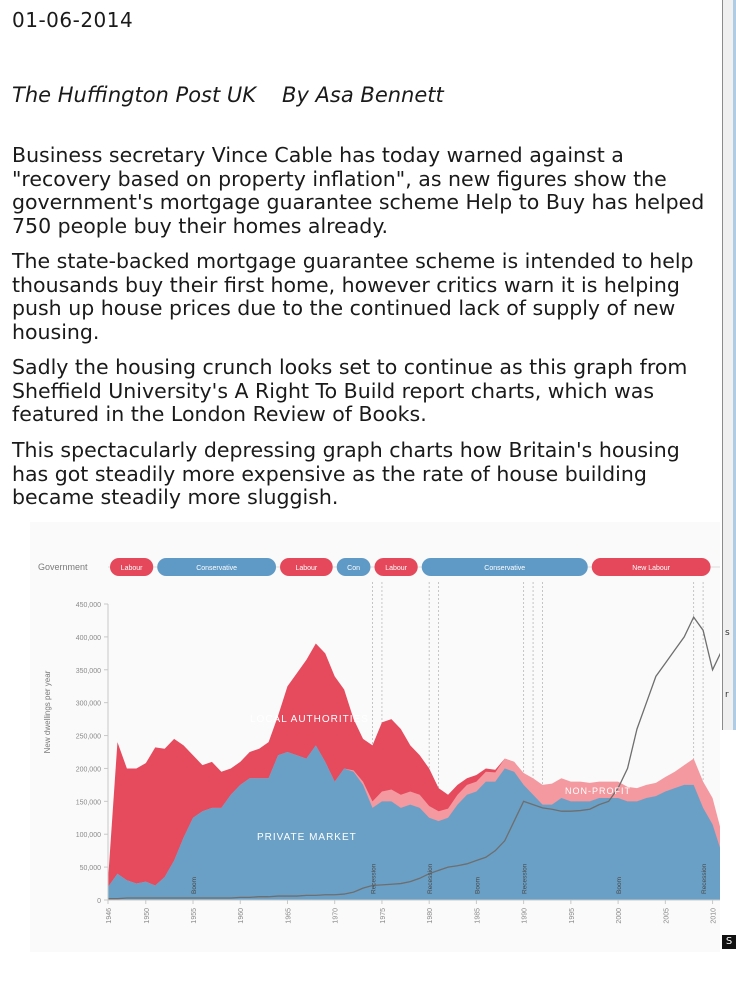 The width and height of the screenshot is (736, 1000). I want to click on side-panel-edge, so click(734, 365).